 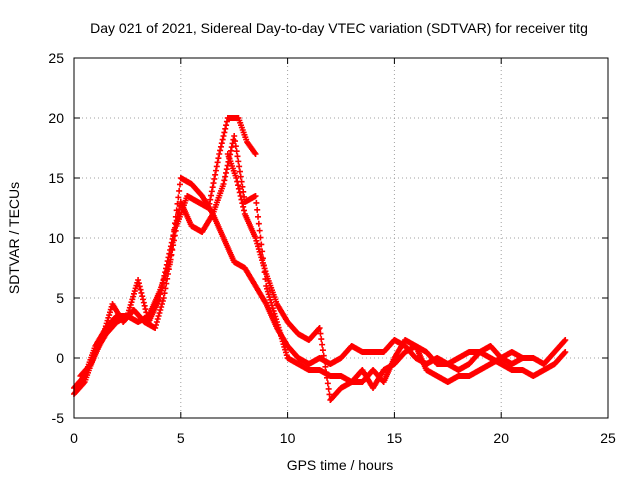 What do you see at coordinates (58, 418) in the screenshot?
I see `y-tick-label: -5` at bounding box center [58, 418].